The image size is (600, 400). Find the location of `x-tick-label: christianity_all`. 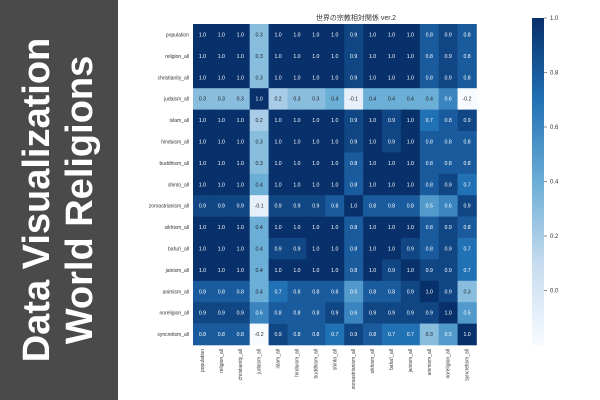

x-tick-label: christianity_all is located at coordinates (241, 364).